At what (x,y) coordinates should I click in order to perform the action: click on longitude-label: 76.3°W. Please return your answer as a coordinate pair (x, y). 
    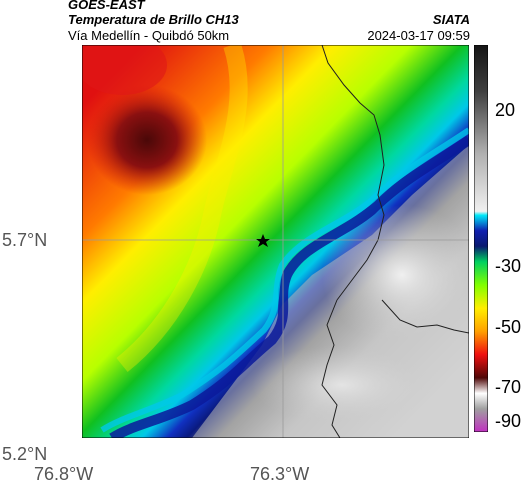
    Looking at the image, I should click on (280, 474).